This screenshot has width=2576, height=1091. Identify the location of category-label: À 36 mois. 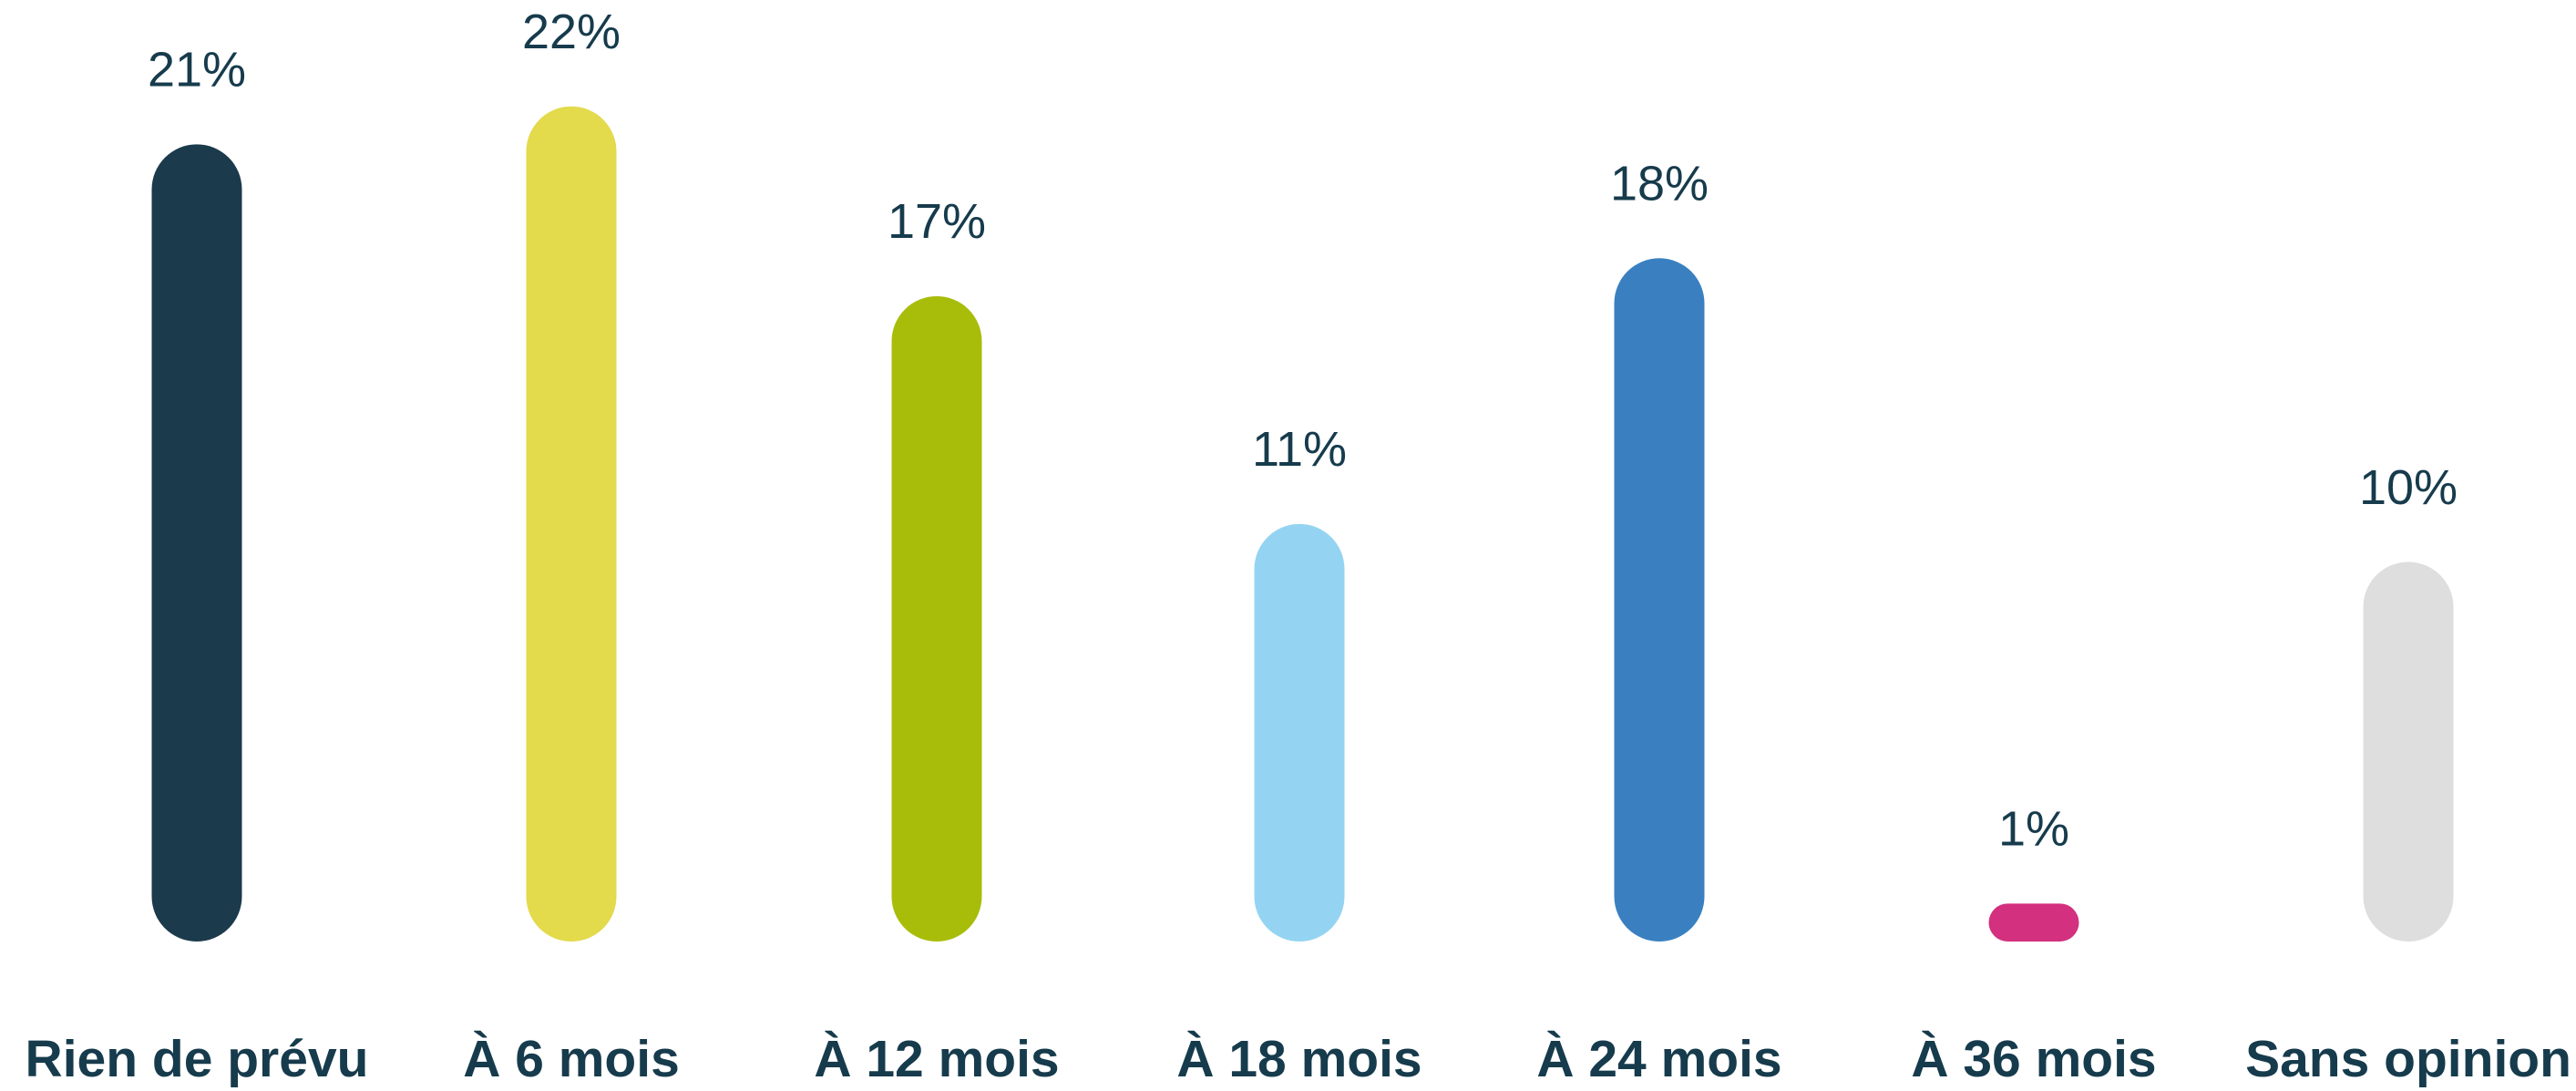
(2033, 1059).